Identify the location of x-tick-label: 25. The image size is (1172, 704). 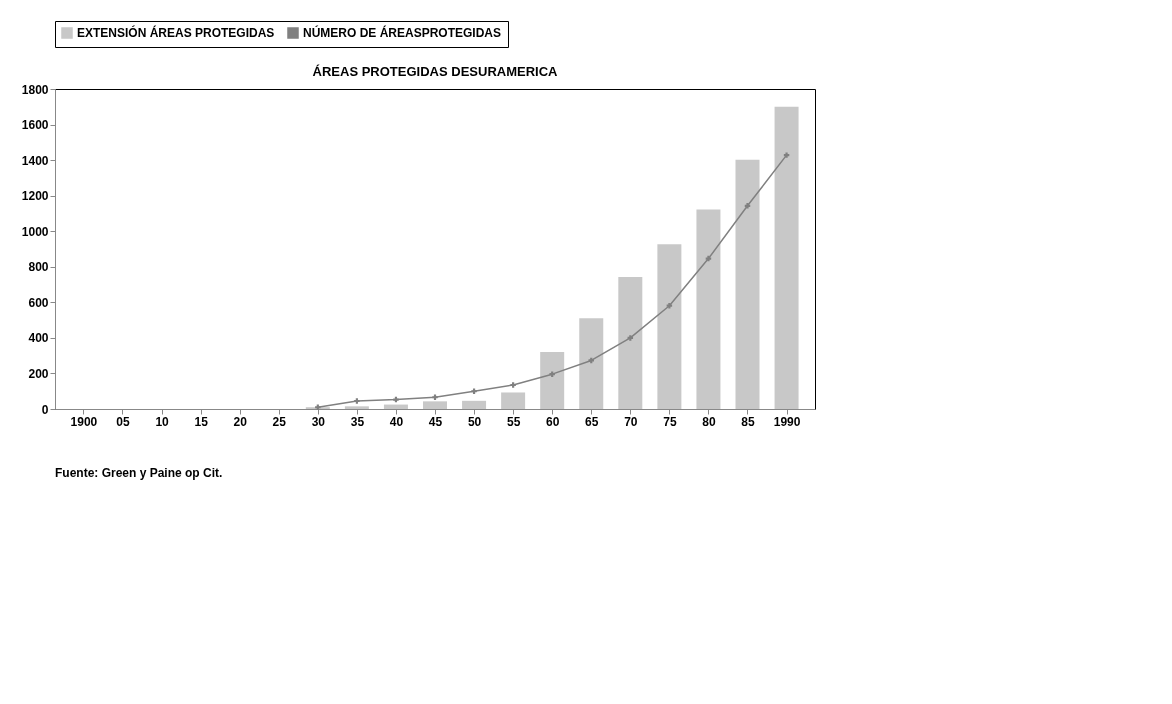
(279, 421).